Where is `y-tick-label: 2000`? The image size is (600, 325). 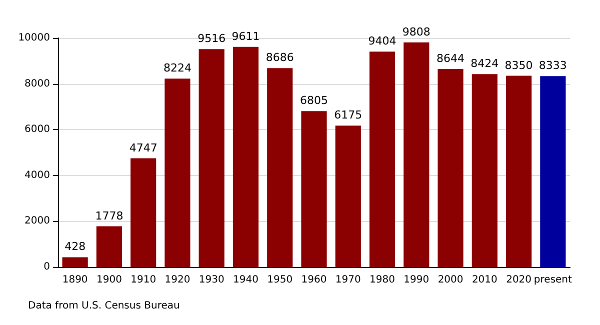
y-tick-label: 2000 is located at coordinates (37, 221).